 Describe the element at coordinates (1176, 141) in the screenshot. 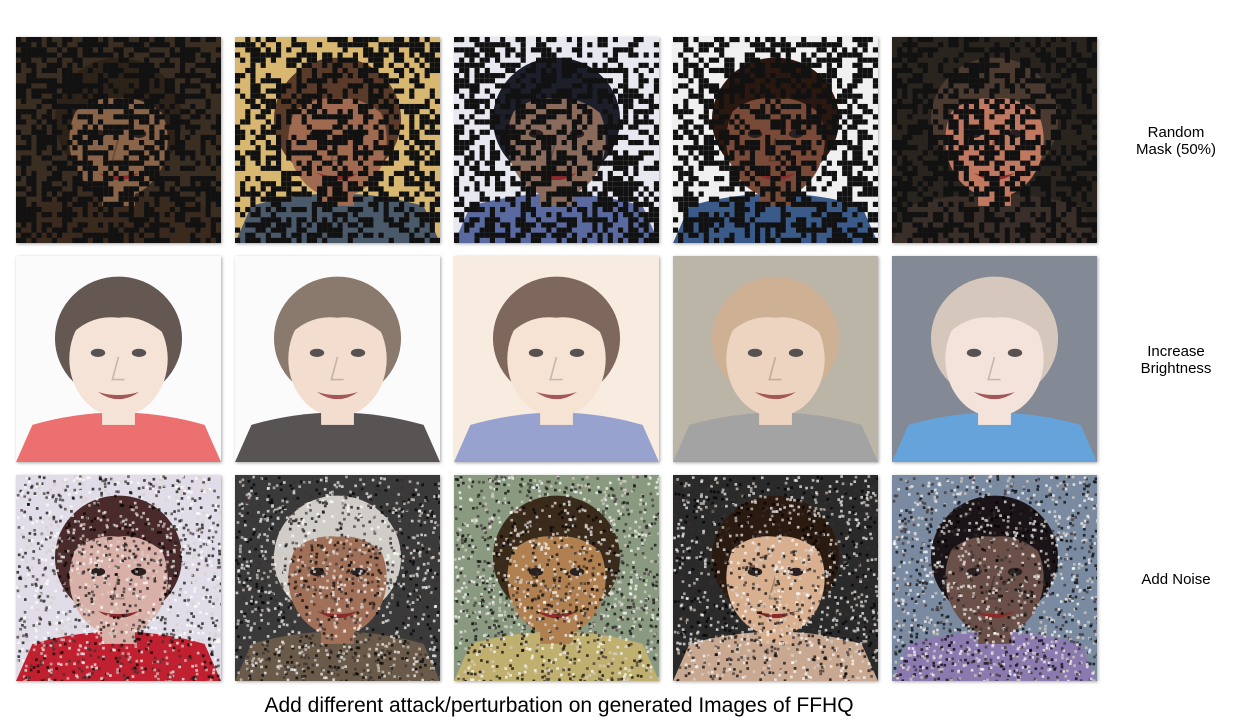

I see `row-label-random-mask: Random Mask (50%)` at that location.